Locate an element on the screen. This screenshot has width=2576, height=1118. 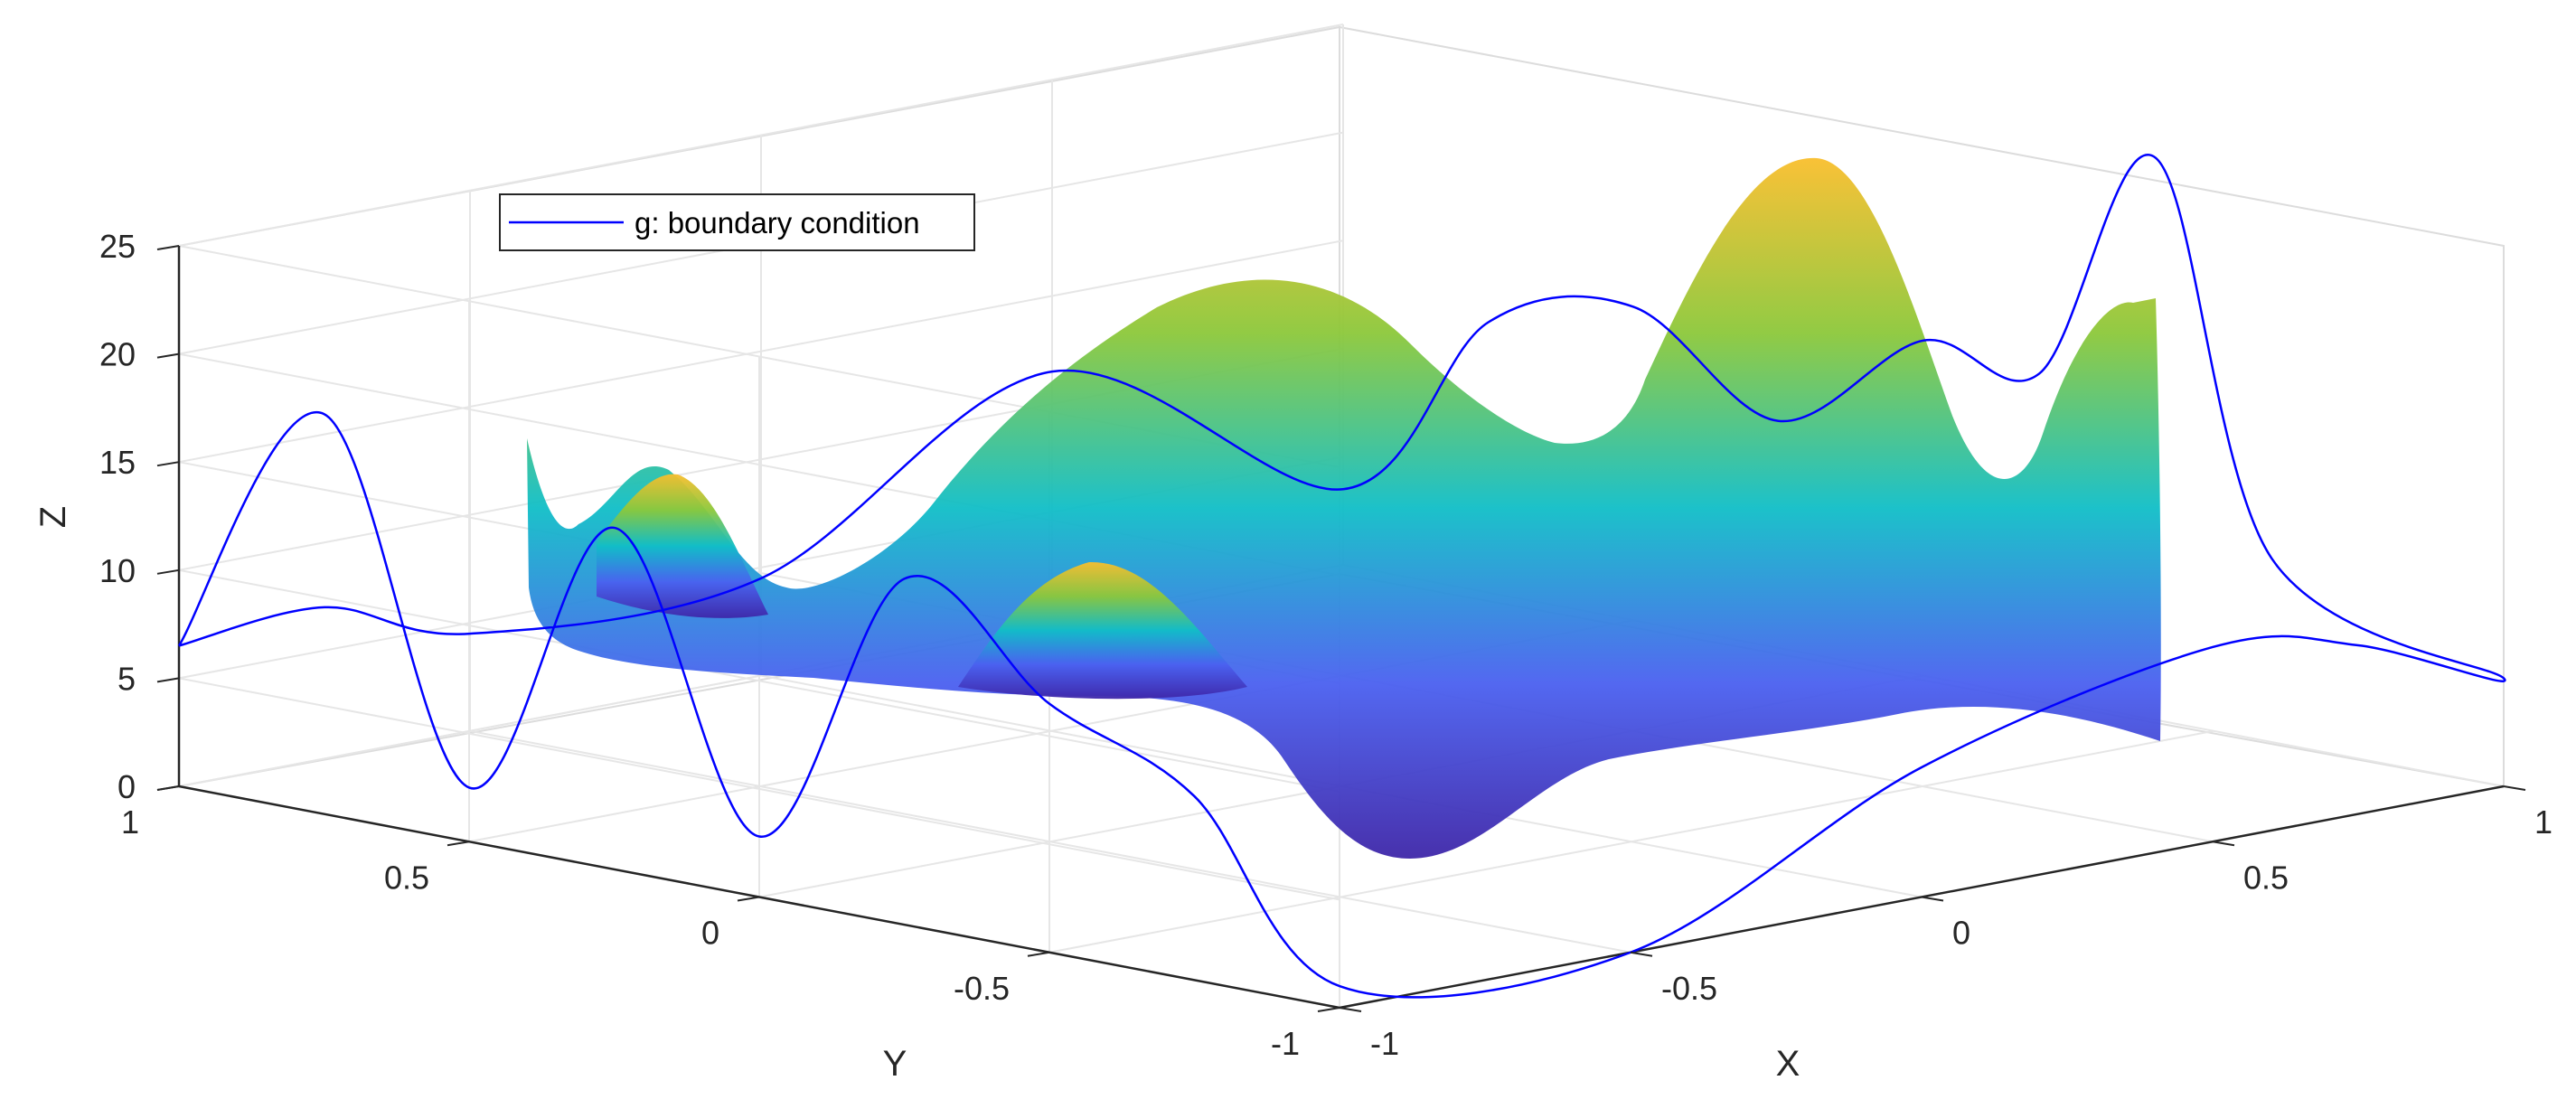
x-tick-label: 0 is located at coordinates (1961, 934).